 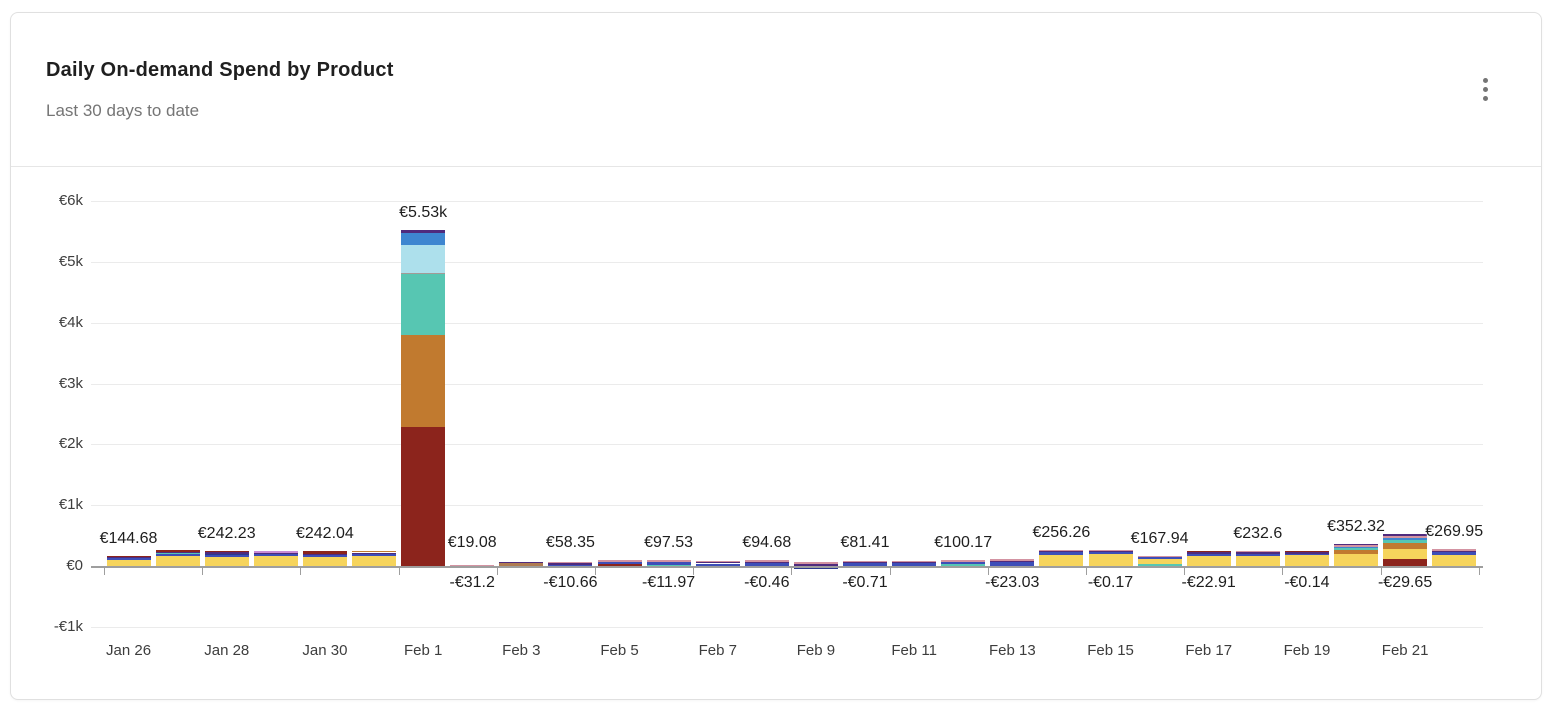 What do you see at coordinates (1485, 89) in the screenshot?
I see `card-menu-button` at bounding box center [1485, 89].